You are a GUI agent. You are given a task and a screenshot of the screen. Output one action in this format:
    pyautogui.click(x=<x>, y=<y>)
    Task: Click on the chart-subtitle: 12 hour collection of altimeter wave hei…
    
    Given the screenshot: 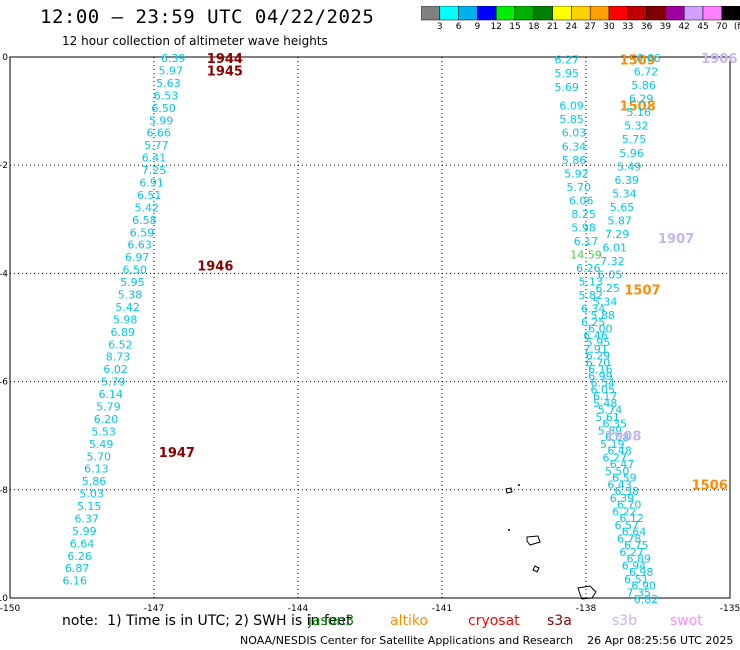 What is the action you would take?
    pyautogui.click(x=195, y=41)
    